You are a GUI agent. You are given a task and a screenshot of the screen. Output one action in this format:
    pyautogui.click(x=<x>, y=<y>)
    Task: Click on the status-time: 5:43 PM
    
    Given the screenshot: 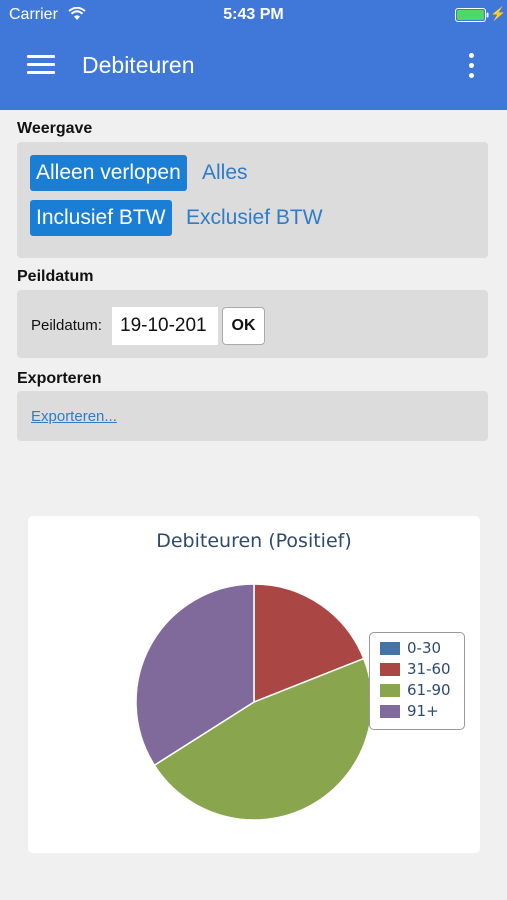 What is the action you would take?
    pyautogui.click(x=253, y=14)
    